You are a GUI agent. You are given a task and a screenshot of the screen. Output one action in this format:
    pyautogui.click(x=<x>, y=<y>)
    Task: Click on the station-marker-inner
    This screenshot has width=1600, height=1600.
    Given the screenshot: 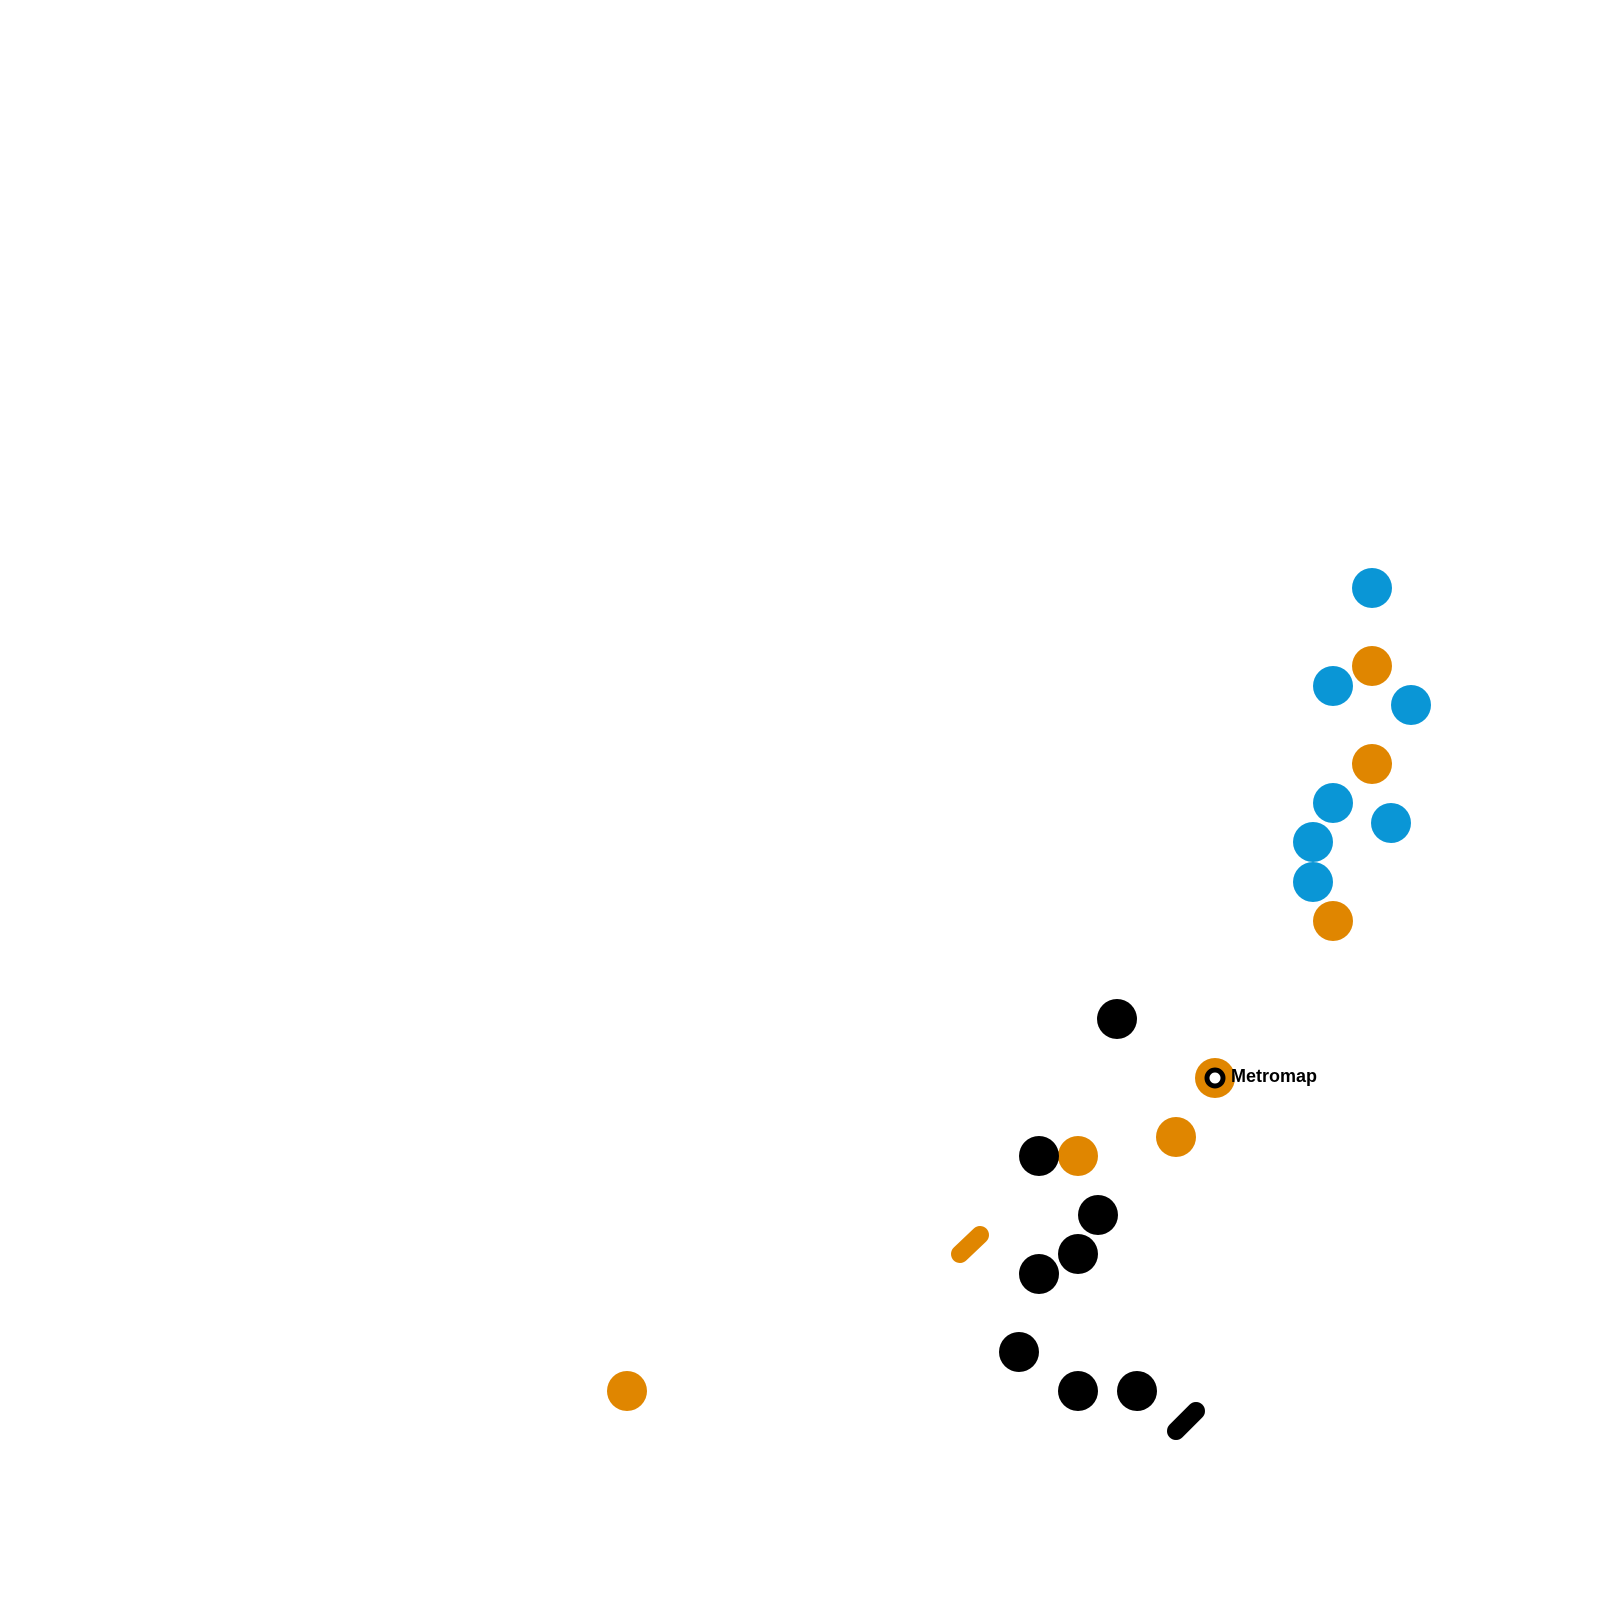 What is the action you would take?
    pyautogui.click(x=1215, y=1078)
    